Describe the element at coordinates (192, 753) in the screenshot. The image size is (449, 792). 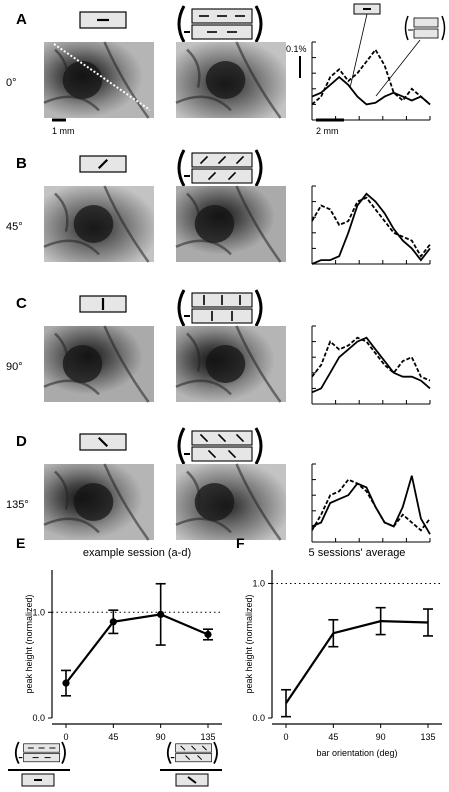
I see `difference-icon-135deg` at that location.